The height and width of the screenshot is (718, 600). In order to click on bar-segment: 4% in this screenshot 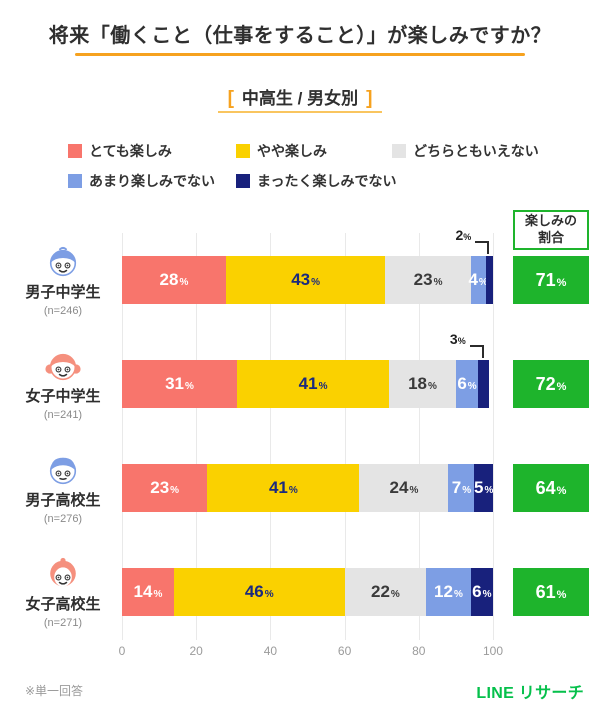, I will do `click(478, 280)`.